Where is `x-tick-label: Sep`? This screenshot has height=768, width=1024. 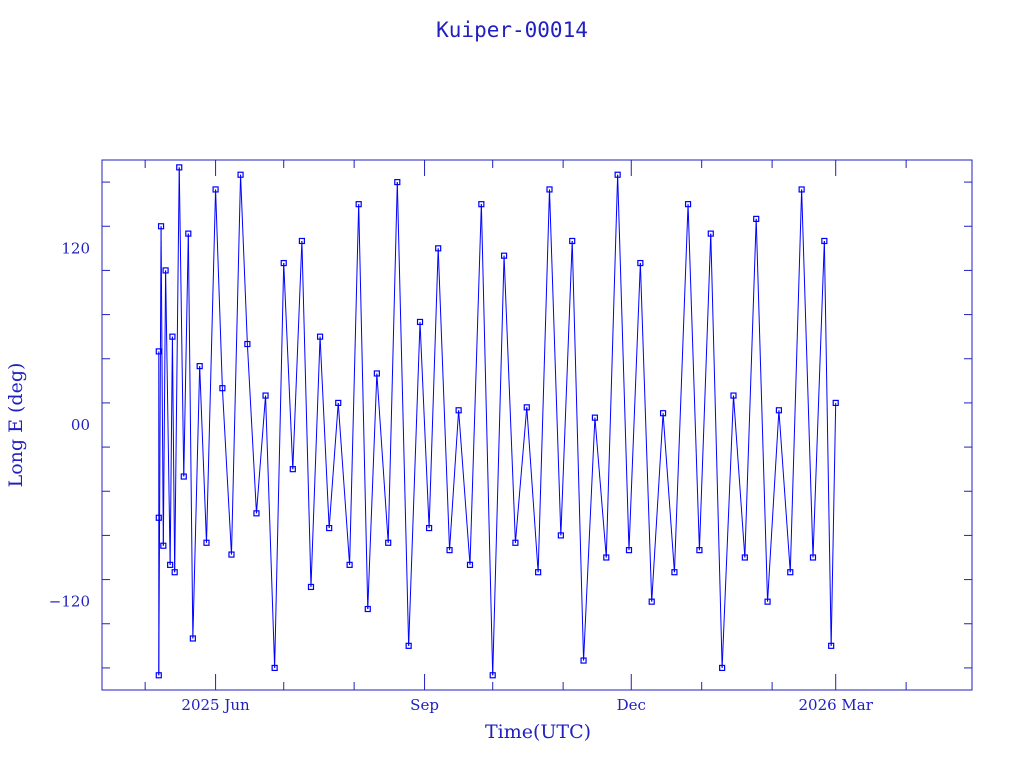 x-tick-label: Sep is located at coordinates (424, 705).